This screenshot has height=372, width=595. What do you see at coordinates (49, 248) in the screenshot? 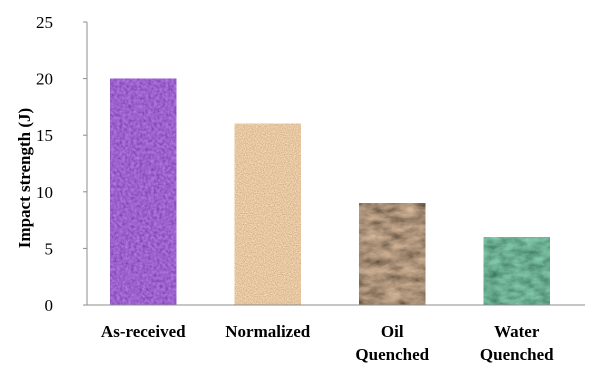
I see `y-tick-label: 5` at bounding box center [49, 248].